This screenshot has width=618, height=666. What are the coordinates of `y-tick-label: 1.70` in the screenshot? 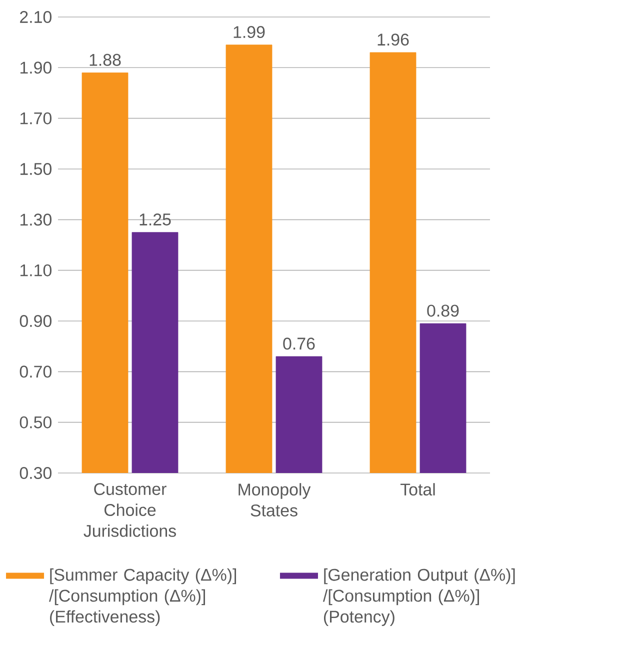 It's located at (36, 118).